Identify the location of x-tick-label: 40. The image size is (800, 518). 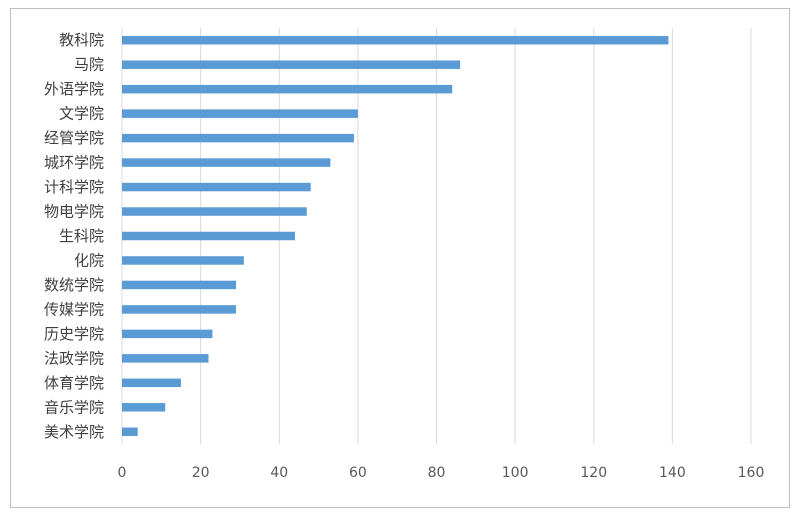
(279, 473).